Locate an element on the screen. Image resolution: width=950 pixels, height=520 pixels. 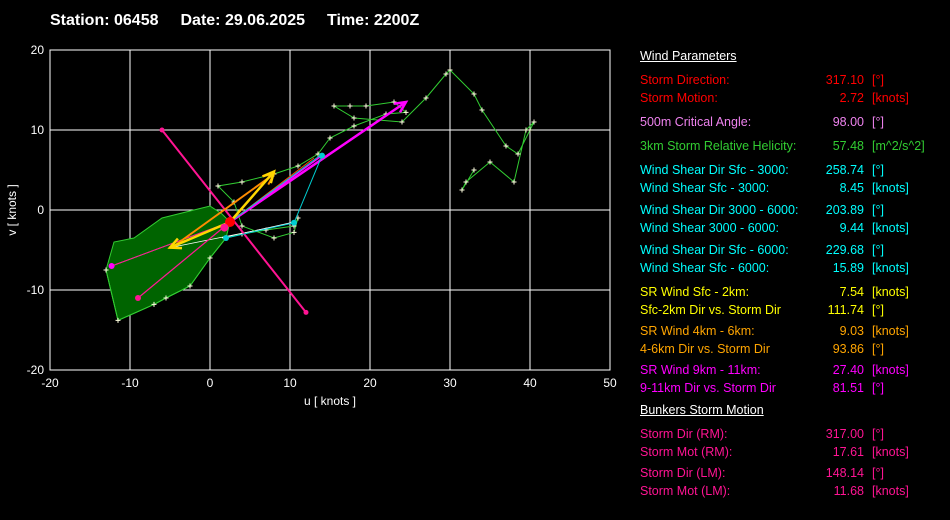
parameter-value: 11.68 is located at coordinates (848, 491).